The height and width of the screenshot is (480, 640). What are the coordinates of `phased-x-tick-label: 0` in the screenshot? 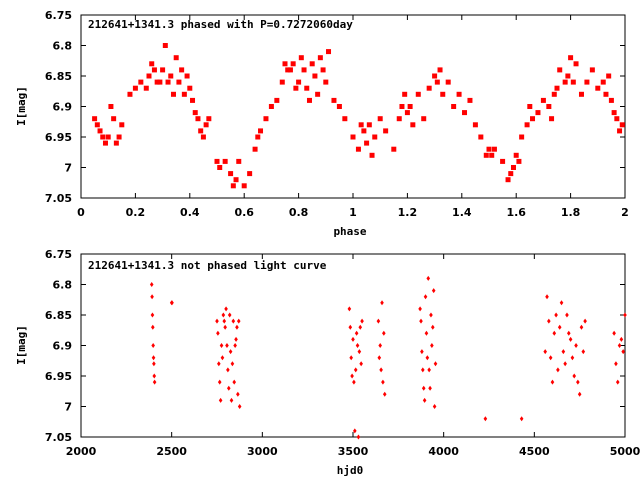 It's located at (81, 212).